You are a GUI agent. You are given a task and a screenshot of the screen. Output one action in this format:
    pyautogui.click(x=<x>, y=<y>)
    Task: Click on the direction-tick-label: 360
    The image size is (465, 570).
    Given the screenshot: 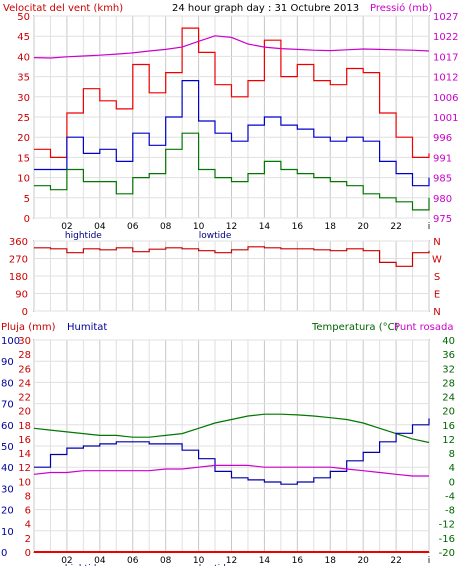 What is the action you would take?
    pyautogui.click(x=18, y=242)
    